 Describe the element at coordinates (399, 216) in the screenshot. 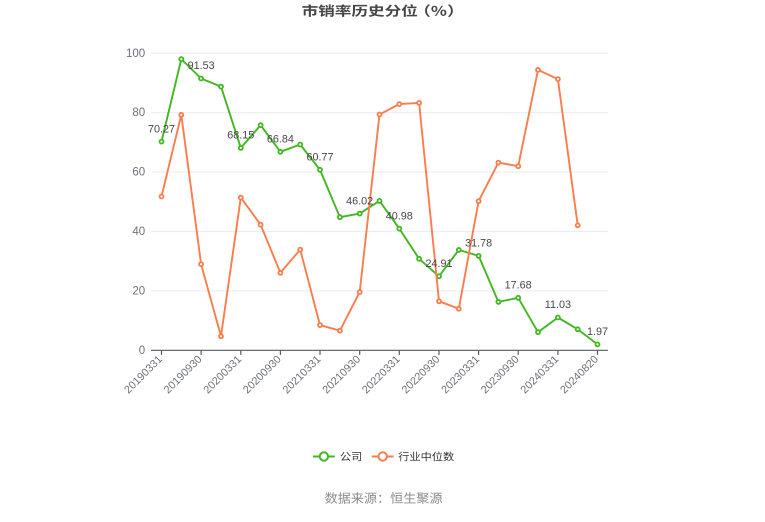

I see `svg-text: 40.98` at that location.